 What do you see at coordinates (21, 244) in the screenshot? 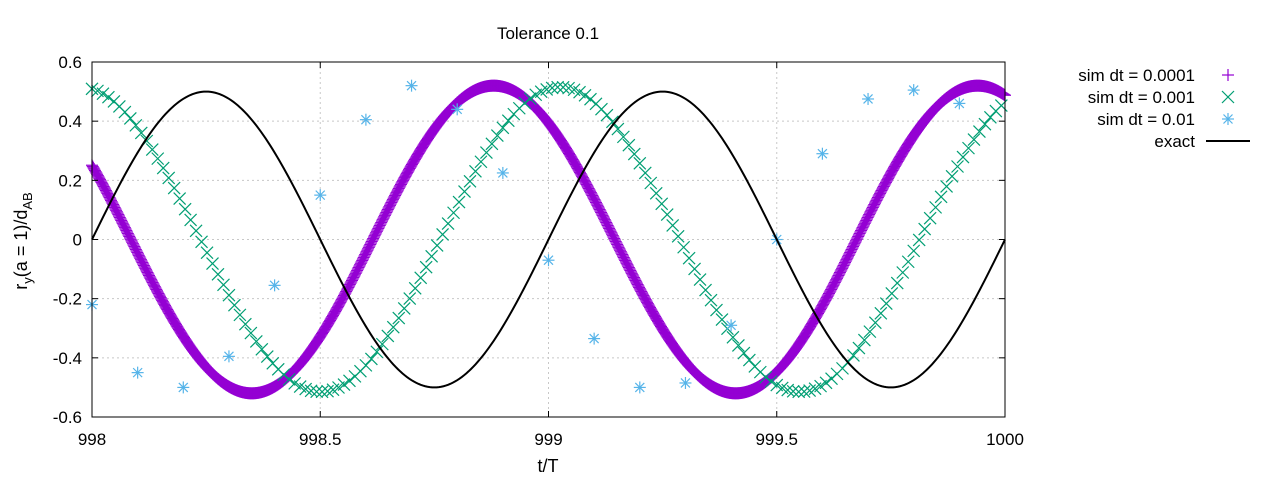
I see `y-axis-label-mid: (a = 1)/d` at bounding box center [21, 244].